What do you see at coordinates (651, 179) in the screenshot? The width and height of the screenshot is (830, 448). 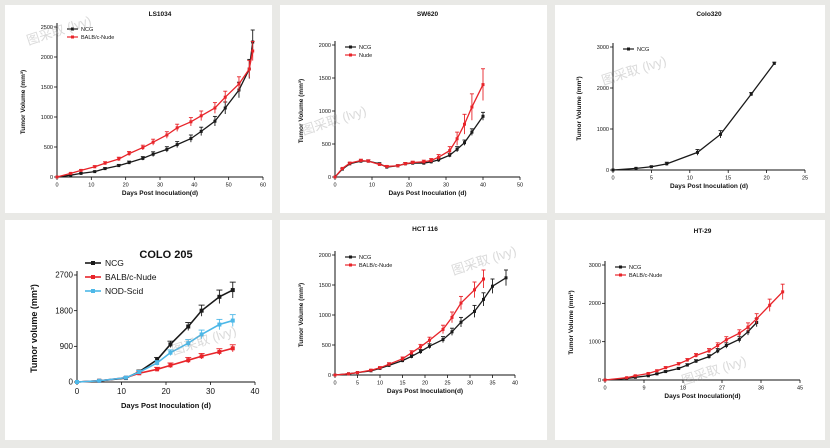 I see `x-tick-label: 5` at bounding box center [651, 179].